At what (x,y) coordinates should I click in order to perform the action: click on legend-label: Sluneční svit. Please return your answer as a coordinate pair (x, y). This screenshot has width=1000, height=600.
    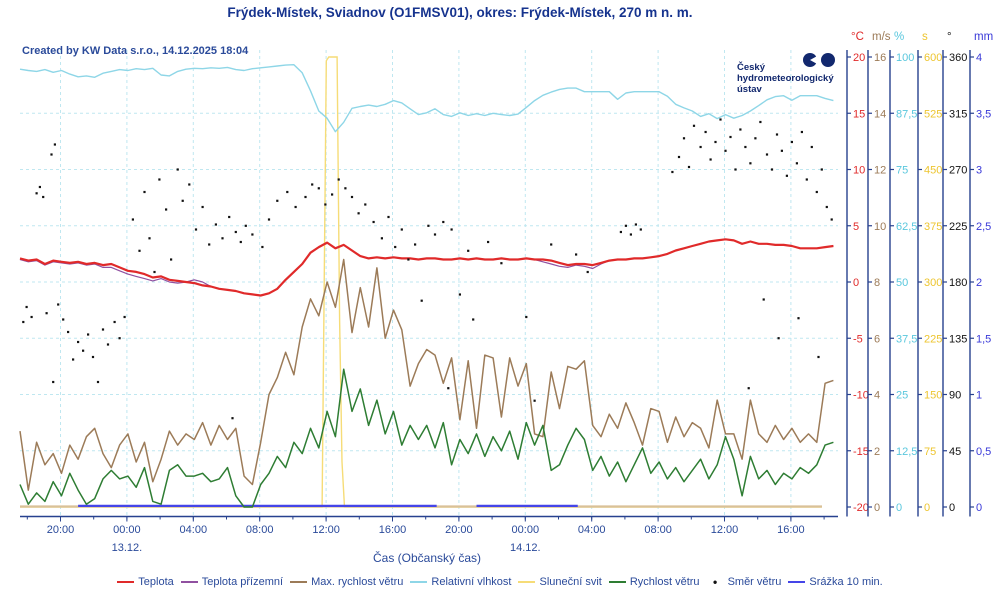
    Looking at the image, I should click on (570, 582).